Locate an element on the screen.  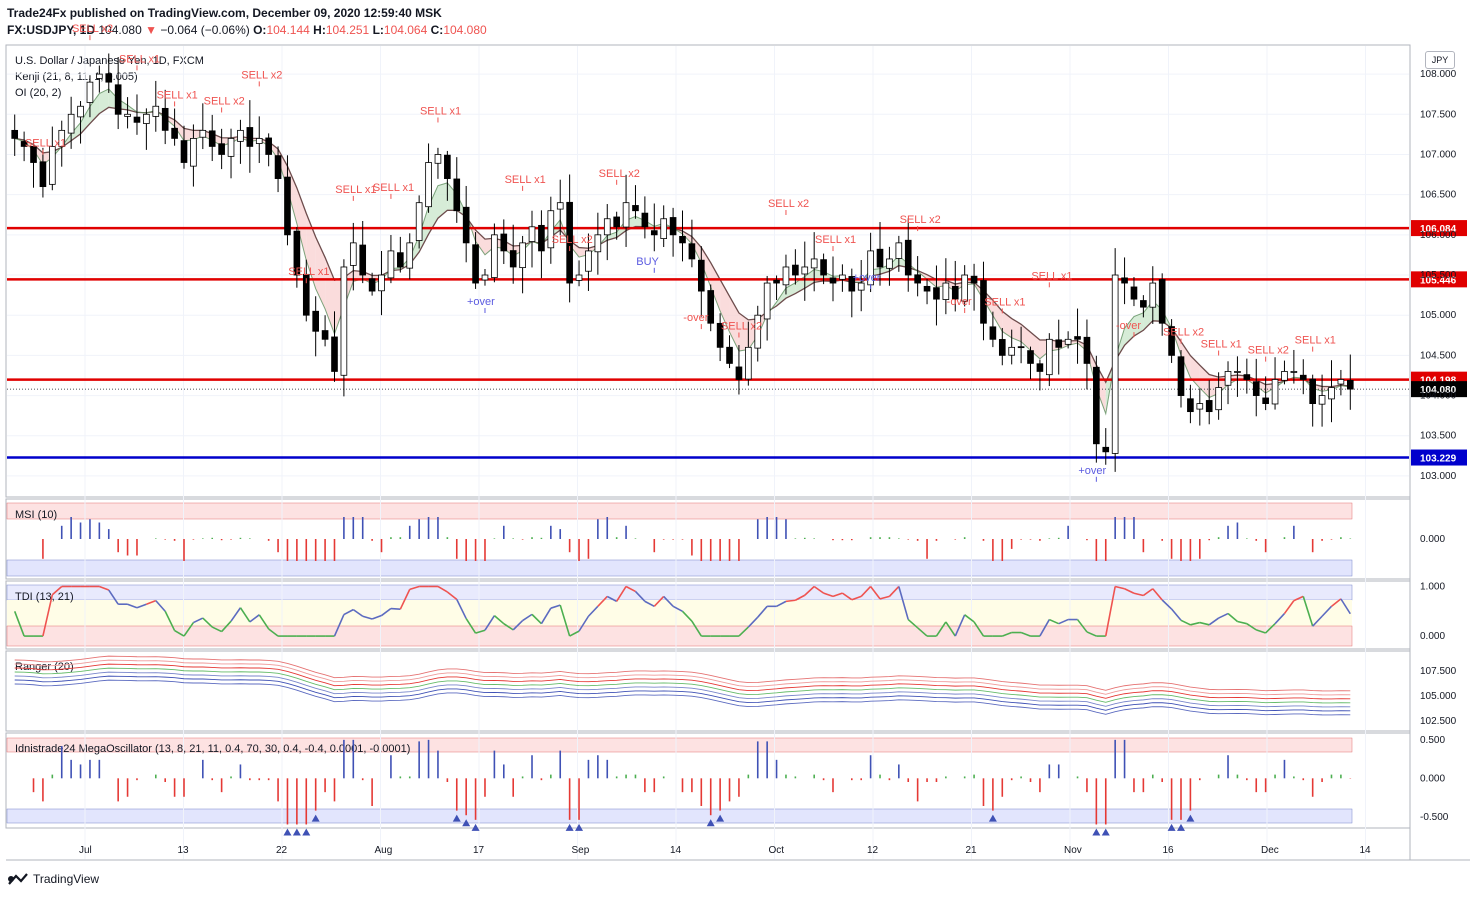
open-label: O: is located at coordinates (260, 30).